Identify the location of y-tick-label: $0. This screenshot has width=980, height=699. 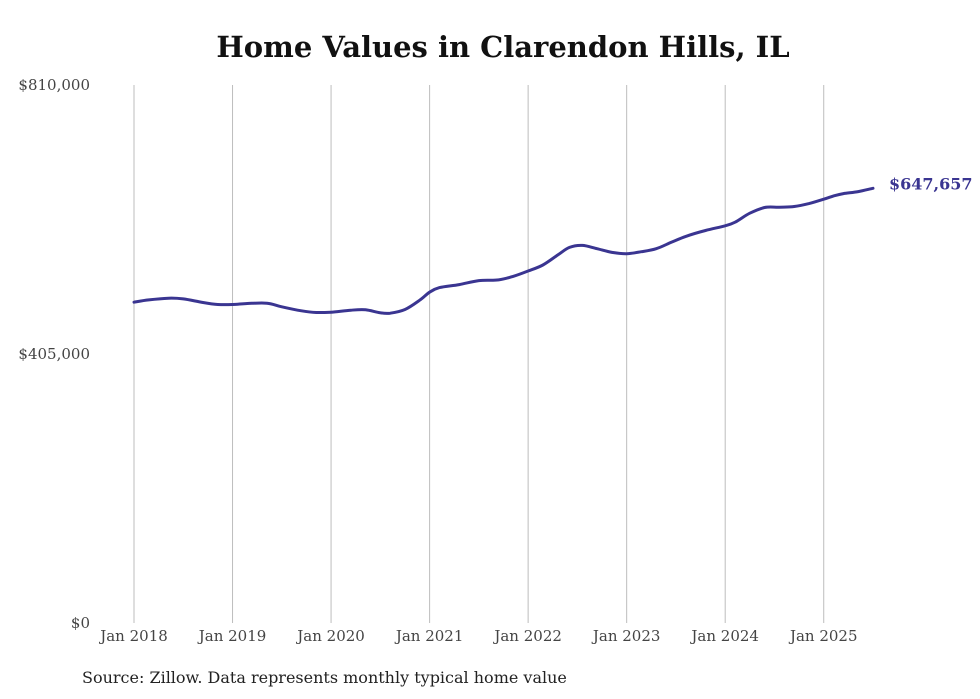
(80, 623).